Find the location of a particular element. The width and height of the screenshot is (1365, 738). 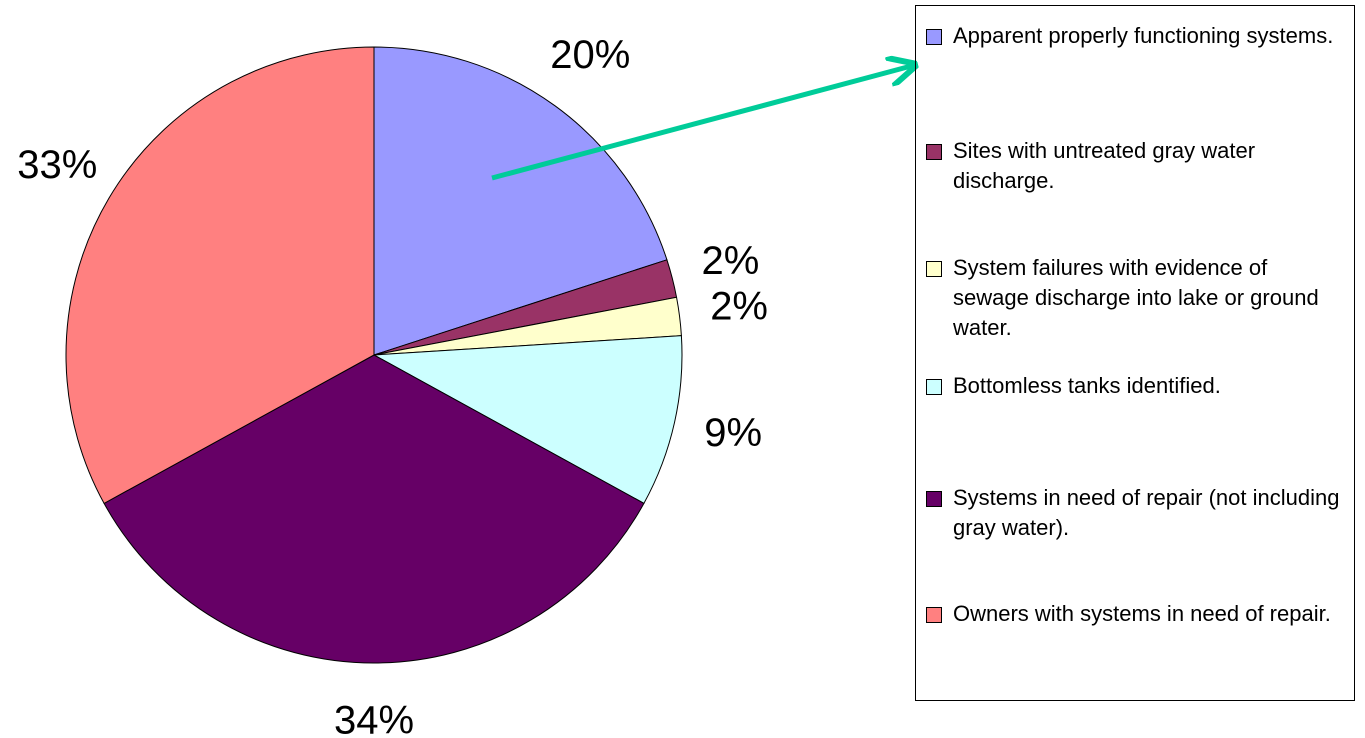

legend-item: Apparent properly functioning systems. is located at coordinates (1136, 36).